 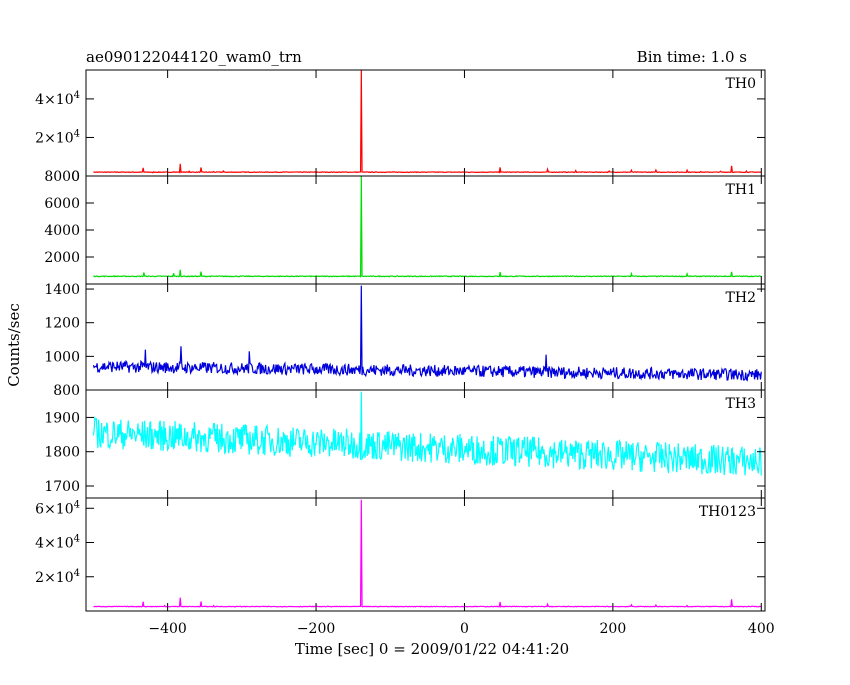 What do you see at coordinates (62, 487) in the screenshot?
I see `y-tick-label: 1700` at bounding box center [62, 487].